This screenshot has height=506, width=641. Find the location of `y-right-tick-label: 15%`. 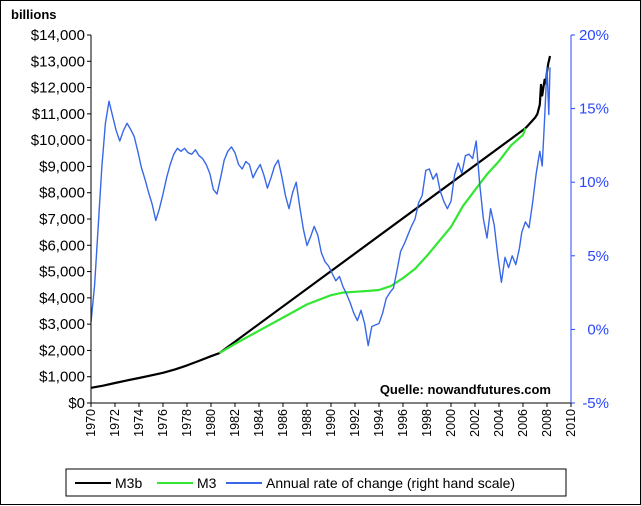

y-right-tick-label: 15% is located at coordinates (594, 109).